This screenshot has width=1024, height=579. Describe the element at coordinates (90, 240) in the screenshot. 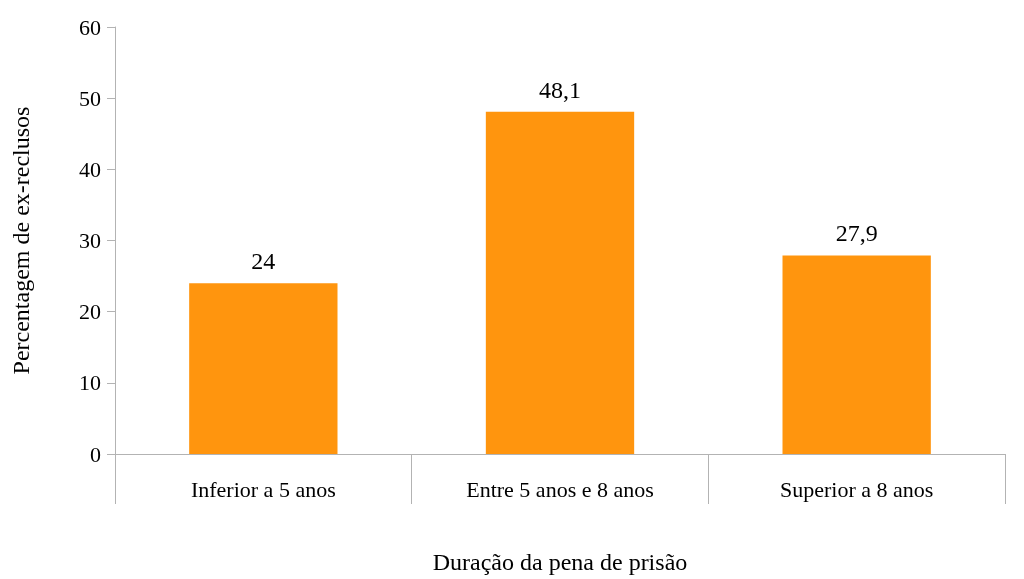

I see `y-tick-label: 30` at that location.